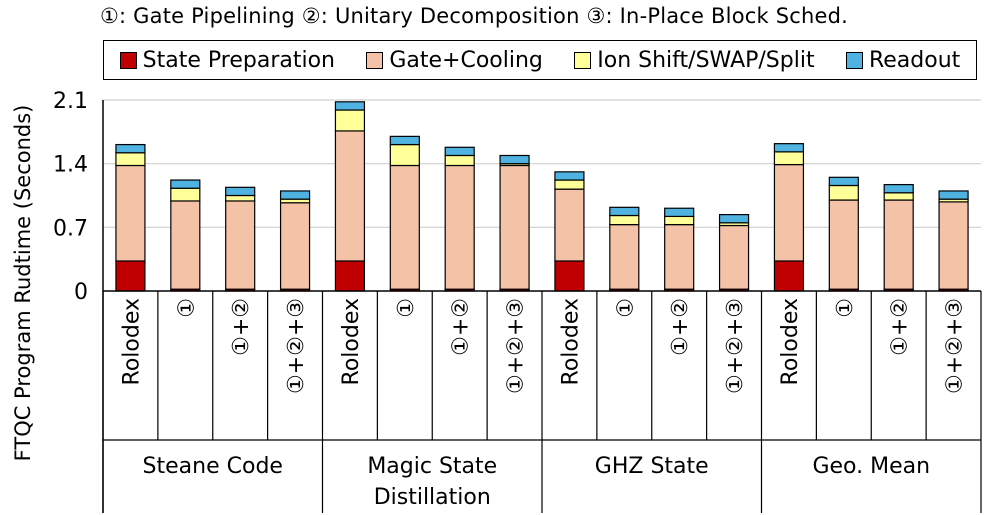 The height and width of the screenshot is (515, 997). I want to click on legend-item-state-preparation: State Preparation, so click(227, 60).